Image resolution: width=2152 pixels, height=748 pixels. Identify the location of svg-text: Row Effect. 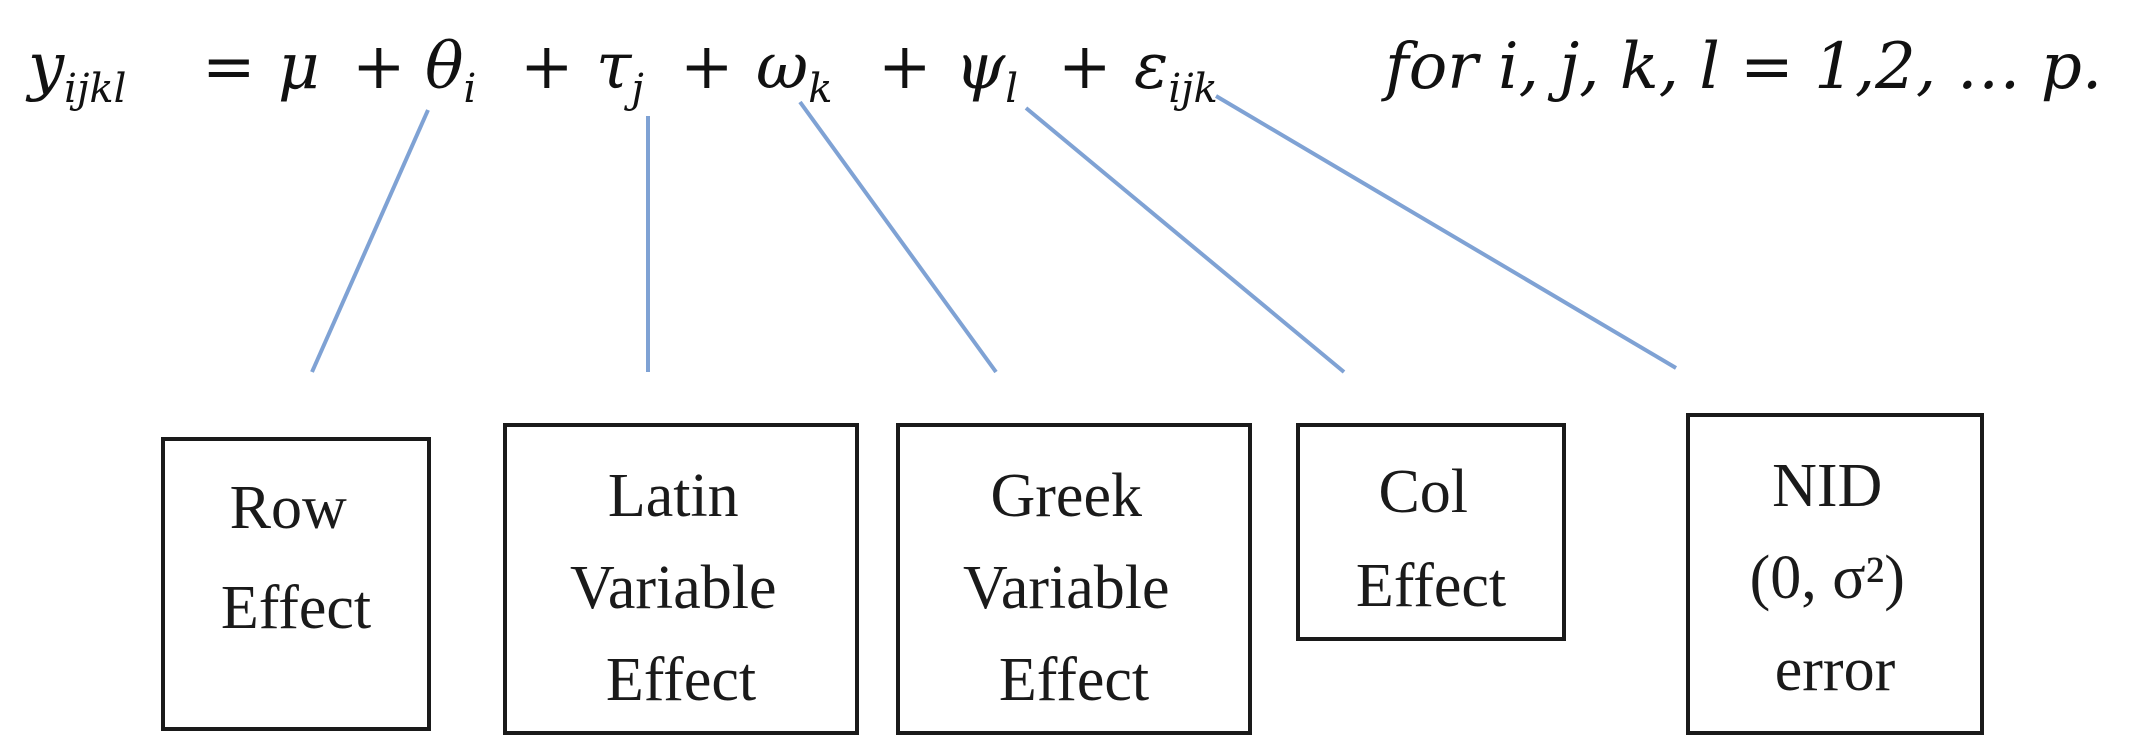
(296, 558).